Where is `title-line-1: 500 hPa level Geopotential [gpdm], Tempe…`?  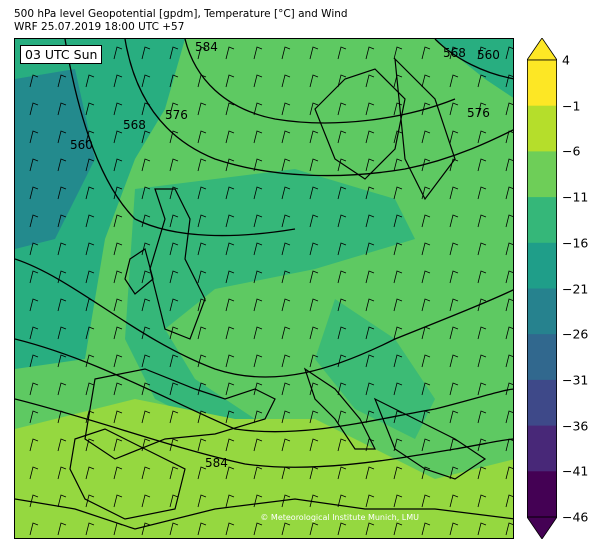
title-line-1: 500 hPa level Geopotential [gpdm], Tempe… is located at coordinates (181, 14).